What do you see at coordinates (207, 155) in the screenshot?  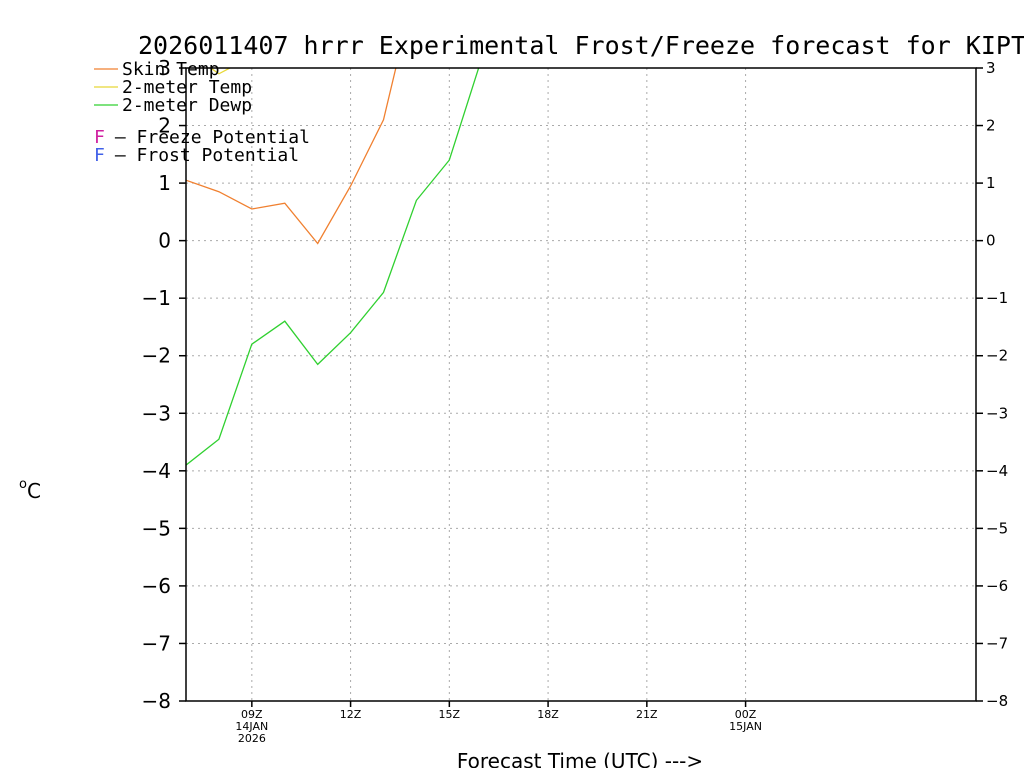 I see `potential-label: – Frost Potential` at bounding box center [207, 155].